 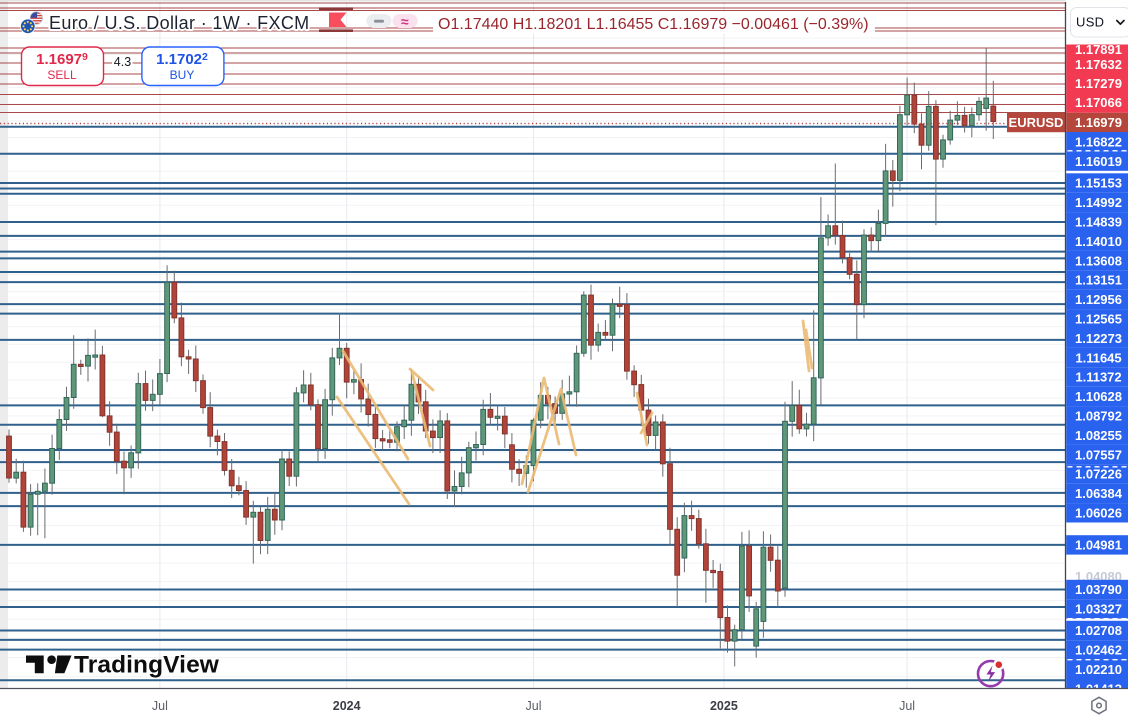 I want to click on svg-text: BUY, so click(x=182, y=75).